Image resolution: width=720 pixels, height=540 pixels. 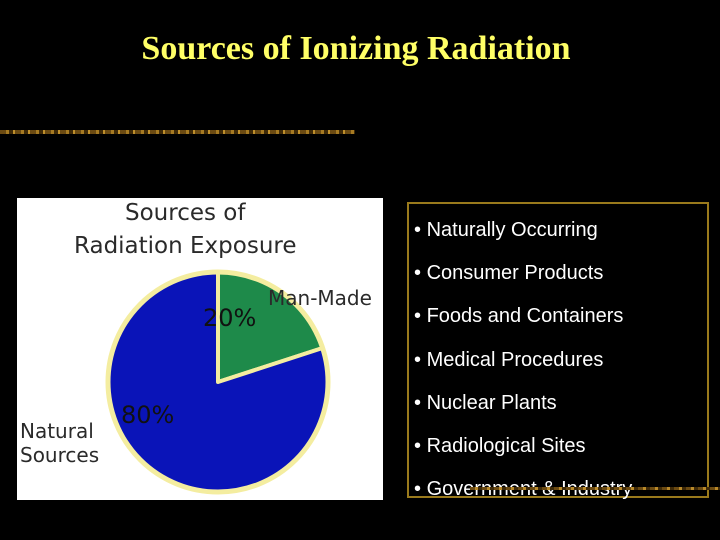 I want to click on list-item: • Medical Procedures, so click(x=560, y=360).